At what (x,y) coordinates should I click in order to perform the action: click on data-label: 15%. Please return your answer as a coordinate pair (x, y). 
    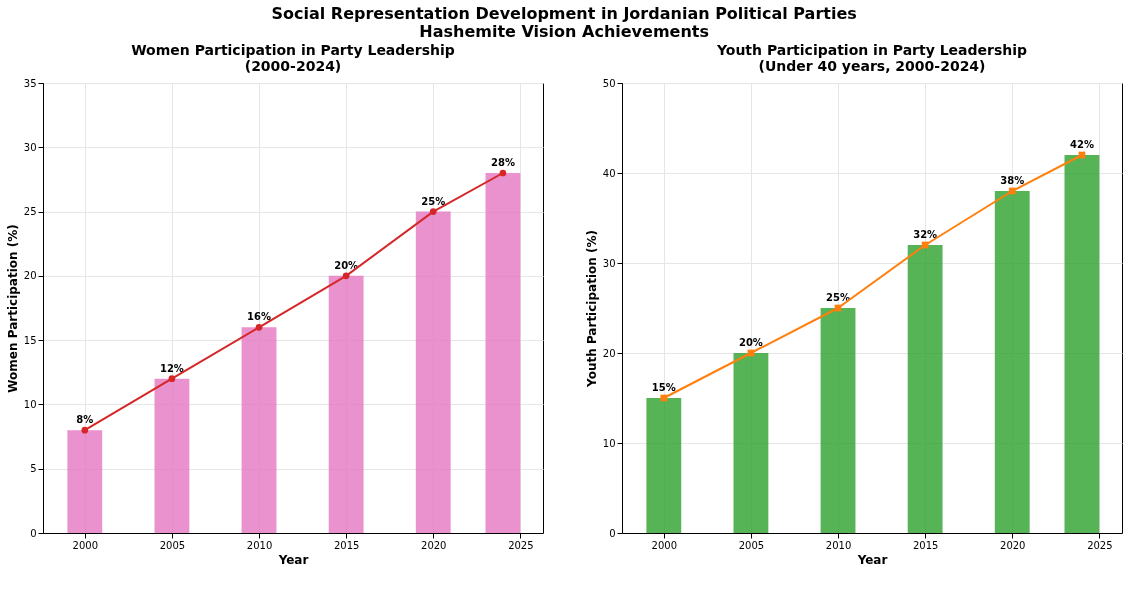
    Looking at the image, I should click on (663, 387).